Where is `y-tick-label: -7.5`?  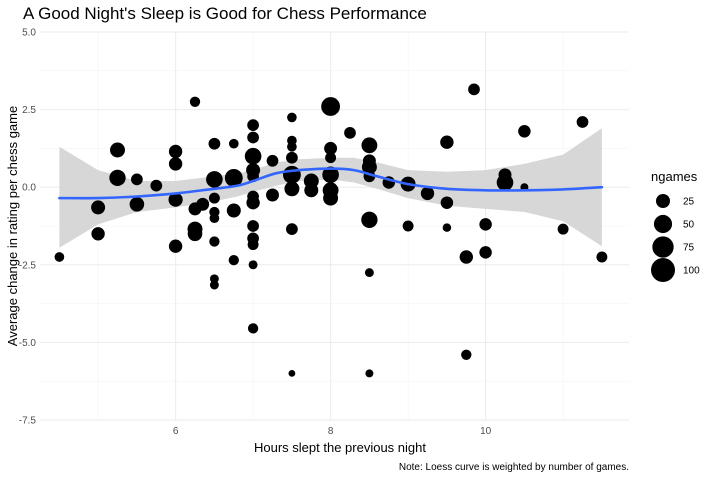
y-tick-label: -7.5 is located at coordinates (28, 421).